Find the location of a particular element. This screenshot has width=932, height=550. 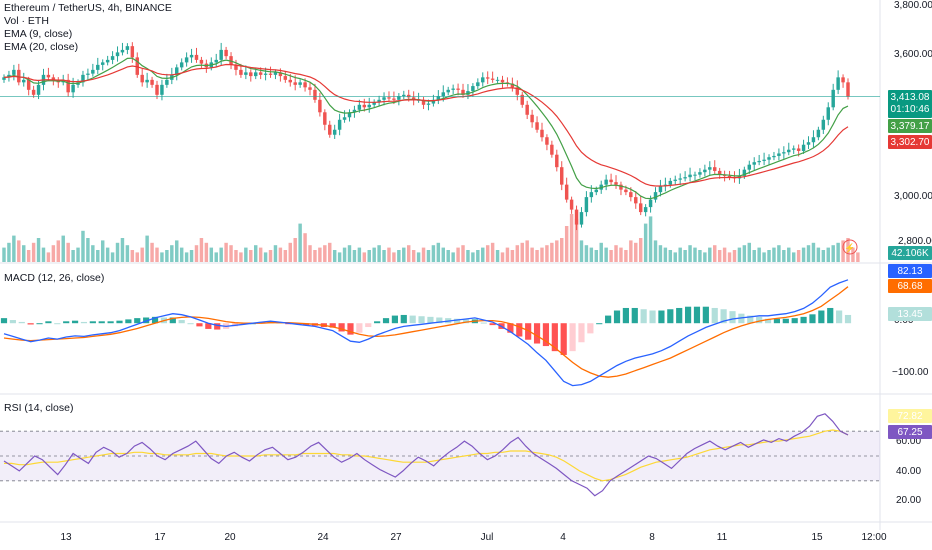

macd-legend: MACD (12, 26, close) is located at coordinates (54, 278).